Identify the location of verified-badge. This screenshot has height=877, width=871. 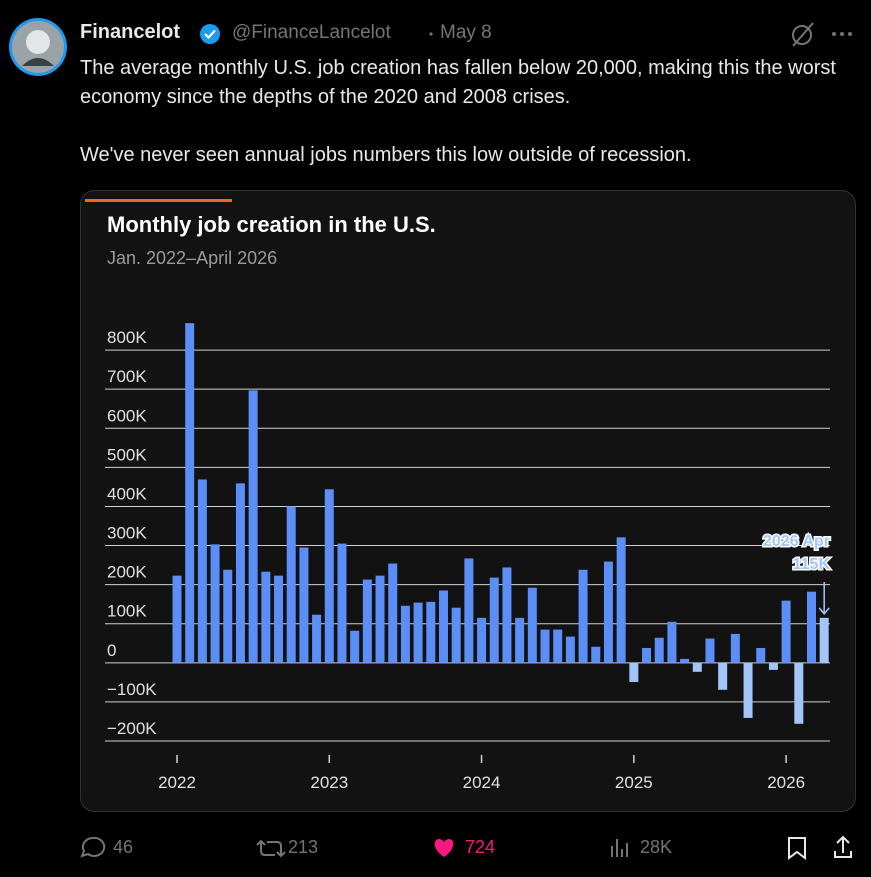
(210, 34).